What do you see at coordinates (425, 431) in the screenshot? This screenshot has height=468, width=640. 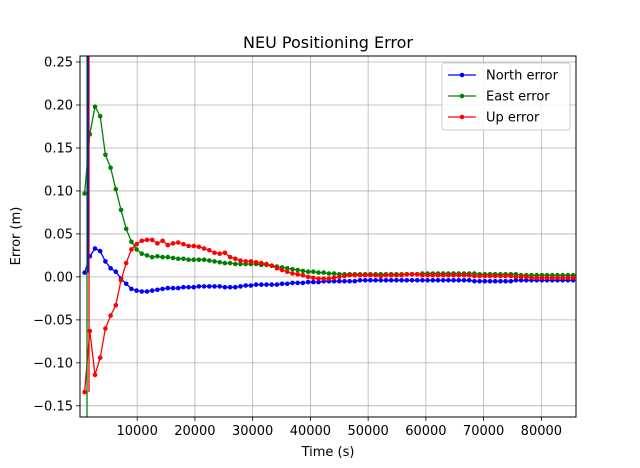 I see `x-tick-label: 60000` at bounding box center [425, 431].